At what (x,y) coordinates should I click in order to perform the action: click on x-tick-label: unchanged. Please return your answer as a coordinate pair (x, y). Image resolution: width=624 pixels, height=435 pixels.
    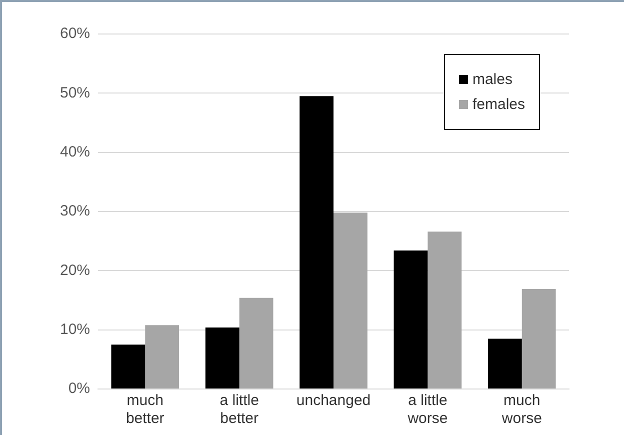
    Looking at the image, I should click on (333, 401).